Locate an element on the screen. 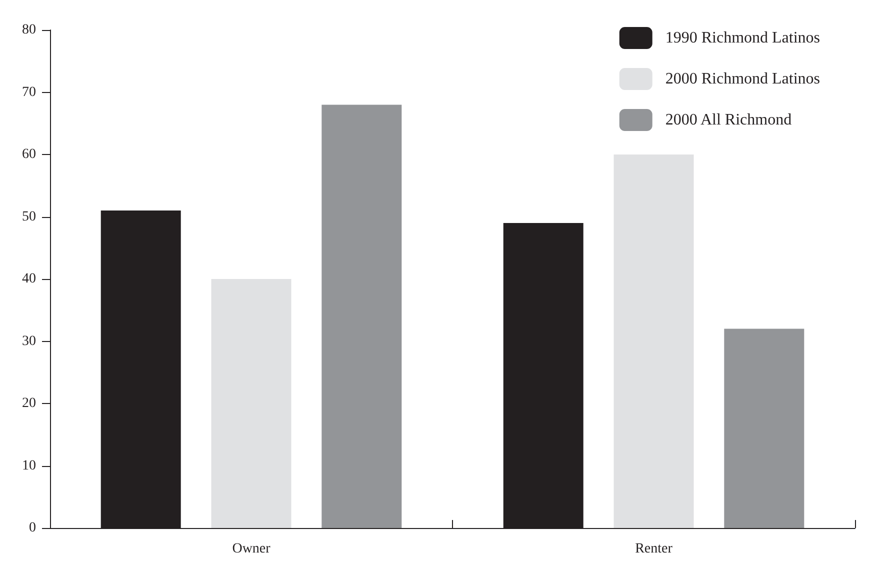  y-tick-label: 70 is located at coordinates (29, 92).